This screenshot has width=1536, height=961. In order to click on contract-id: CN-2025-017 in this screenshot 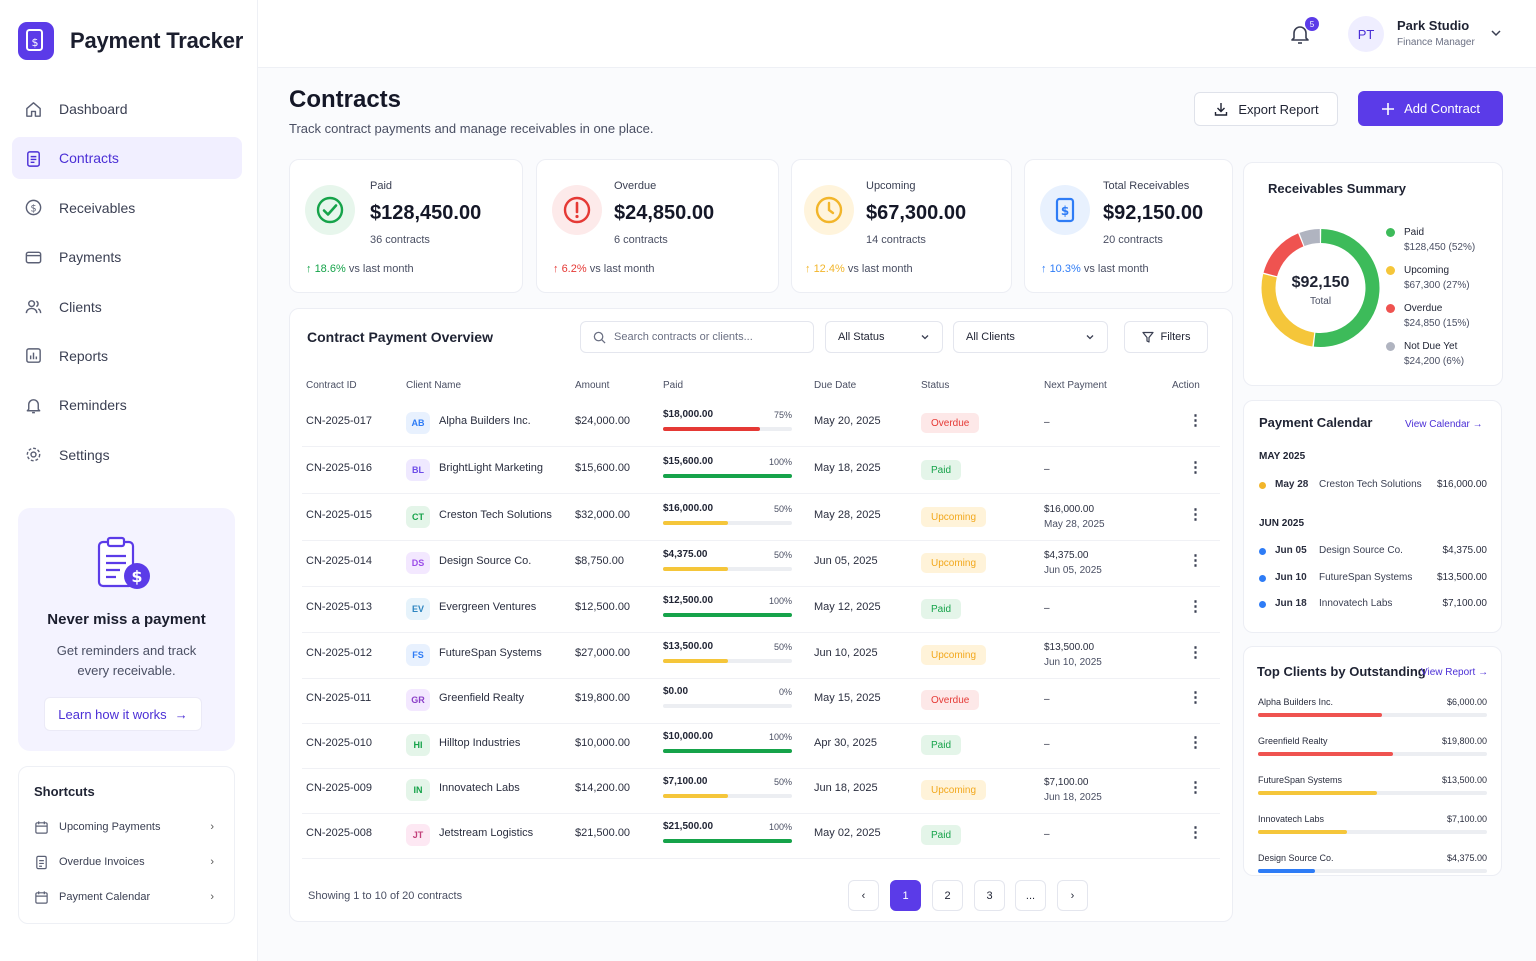, I will do `click(339, 421)`.